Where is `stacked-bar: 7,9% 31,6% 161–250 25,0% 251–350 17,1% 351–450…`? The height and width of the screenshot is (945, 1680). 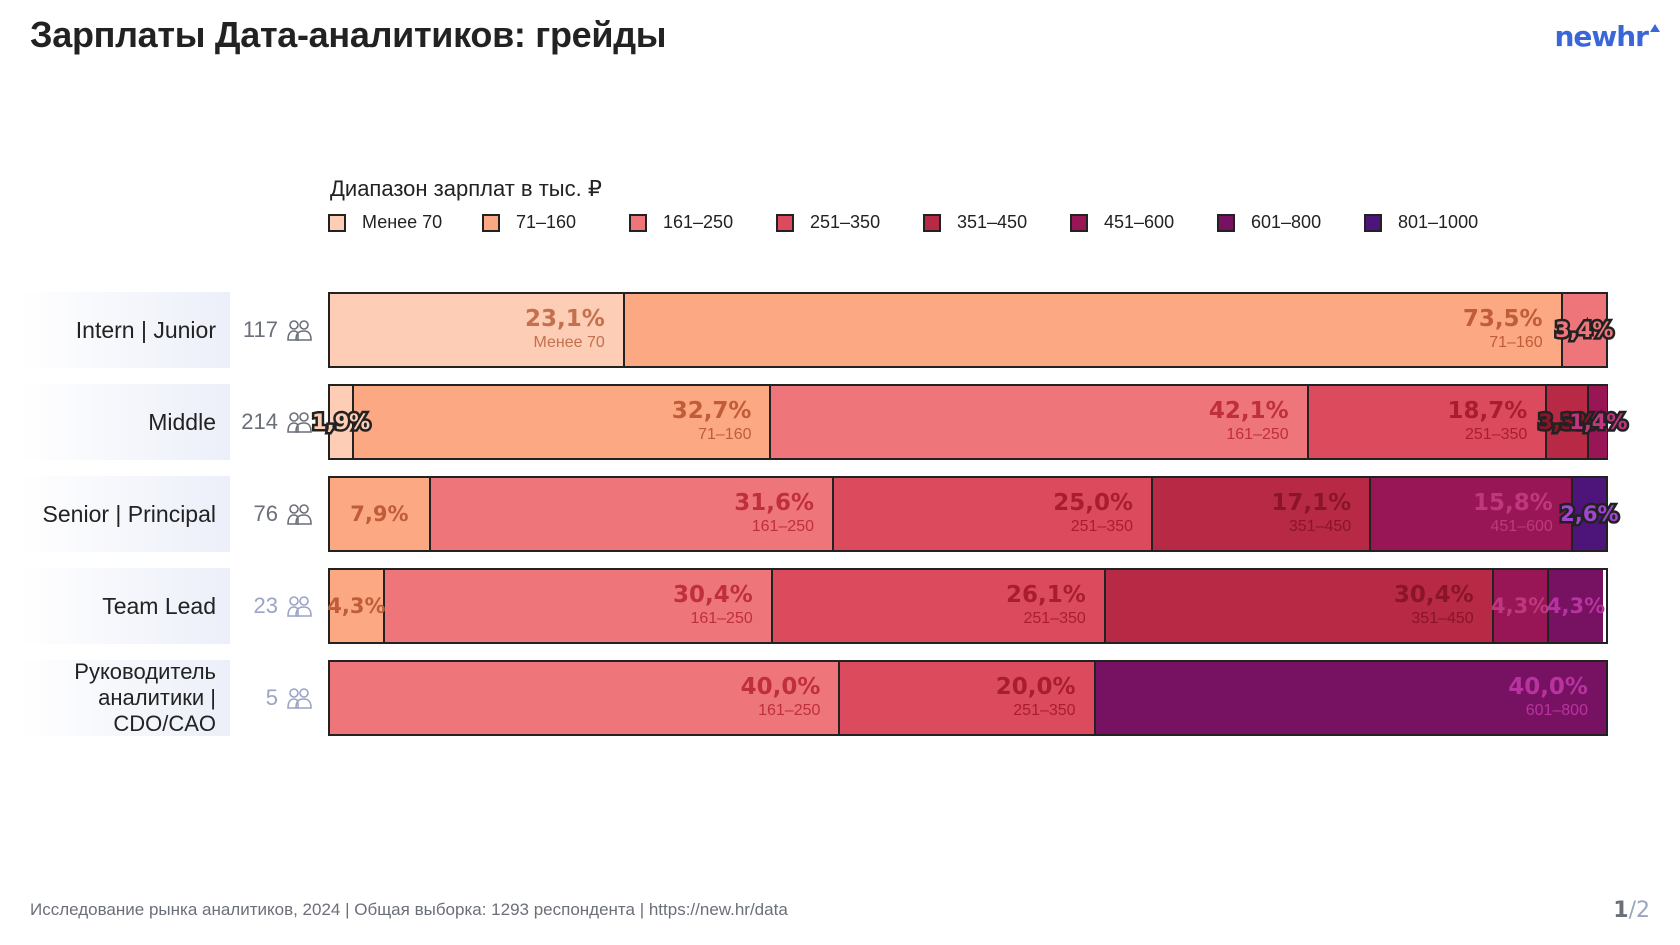
stacked-bar: 7,9% 31,6% 161–250 25,0% 251–350 17,1% 351–450… is located at coordinates (974, 514).